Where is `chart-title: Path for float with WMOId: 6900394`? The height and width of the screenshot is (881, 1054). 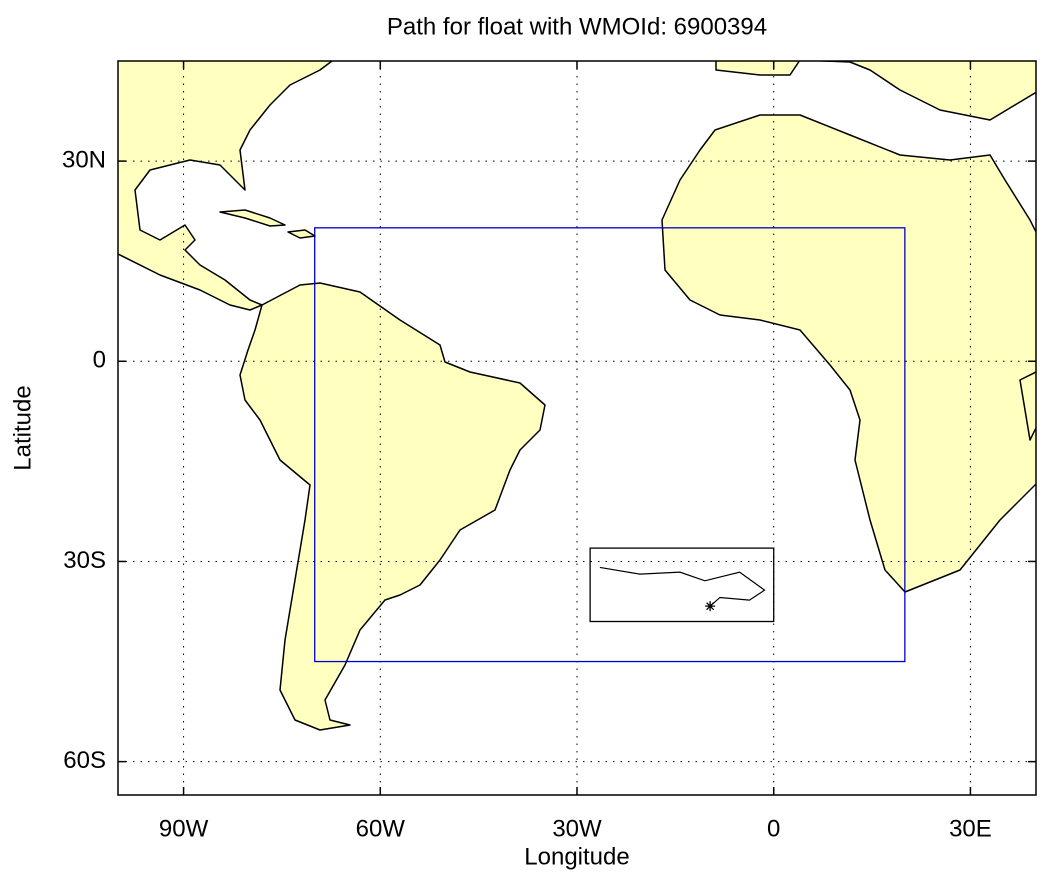
chart-title: Path for float with WMOId: 6900394 is located at coordinates (577, 26).